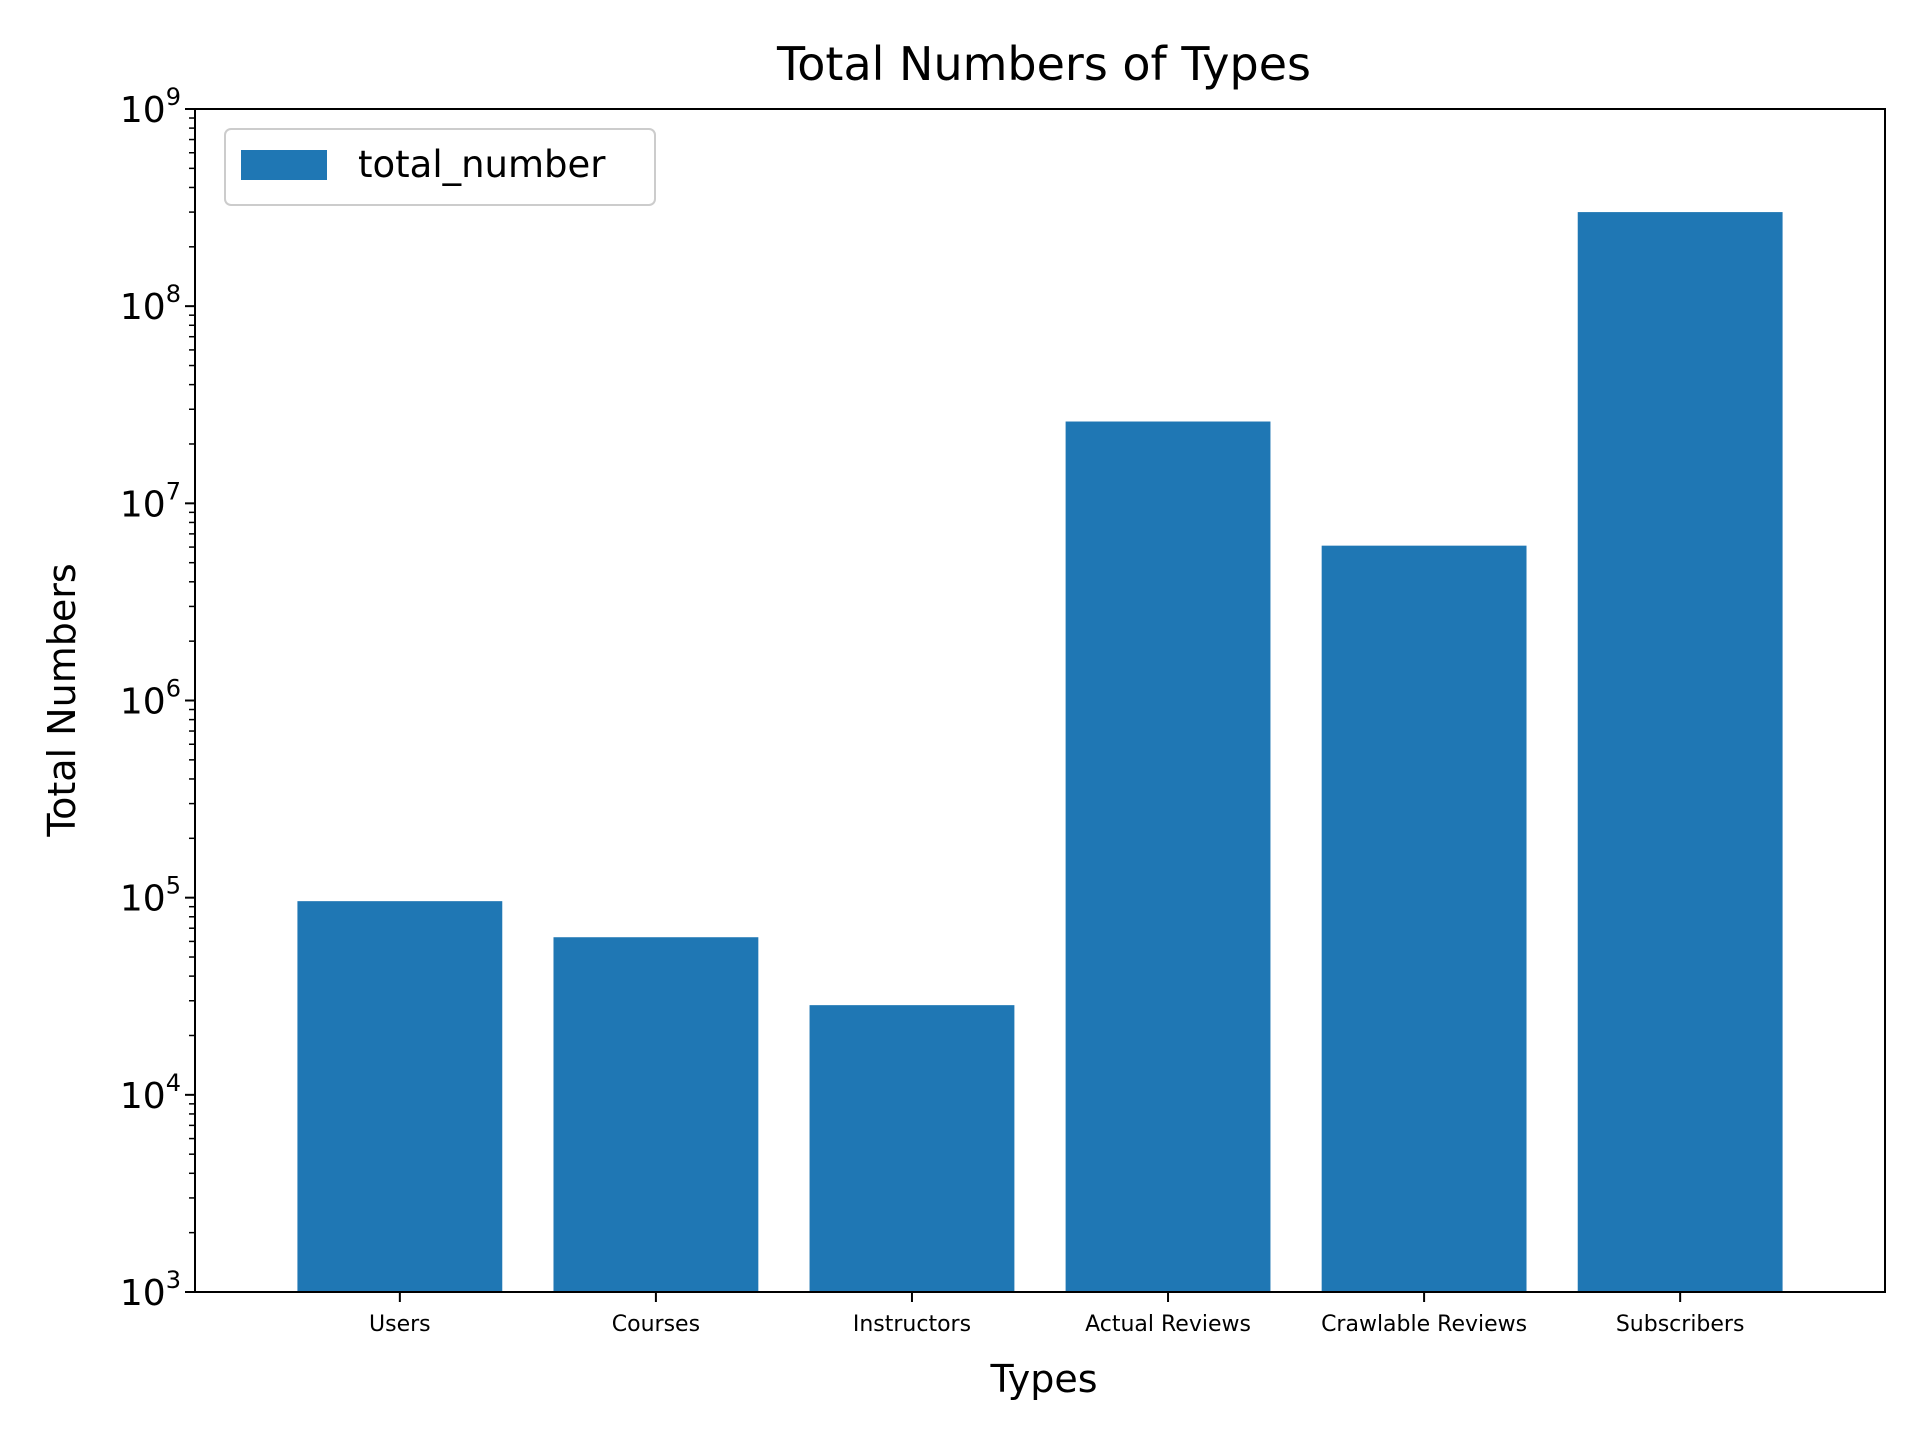  Describe the element at coordinates (1043, 64) in the screenshot. I see `chart-title: Total Numbers of Types` at that location.